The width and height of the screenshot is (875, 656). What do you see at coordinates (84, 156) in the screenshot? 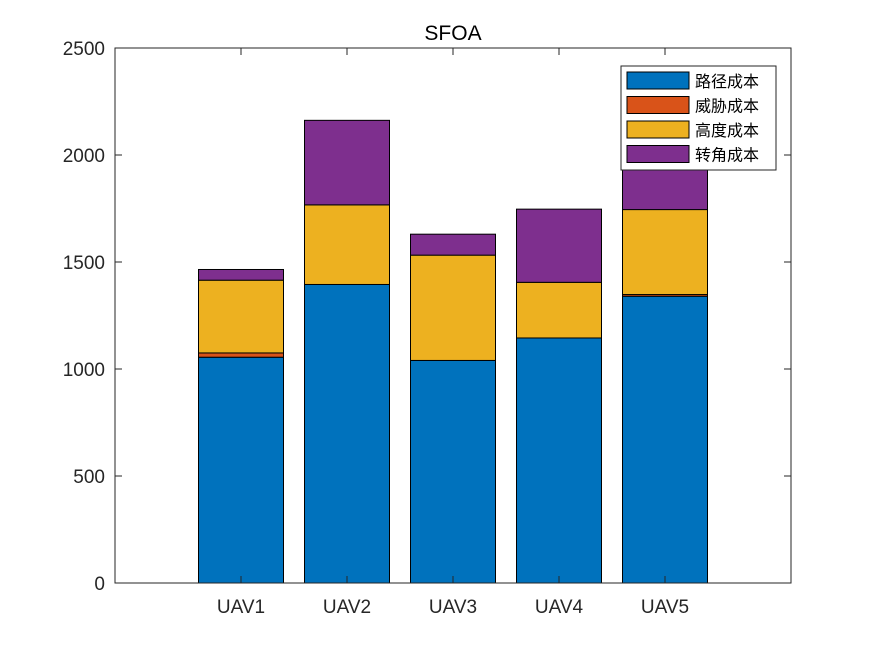
I see `y-tick-label: 2000` at bounding box center [84, 156].